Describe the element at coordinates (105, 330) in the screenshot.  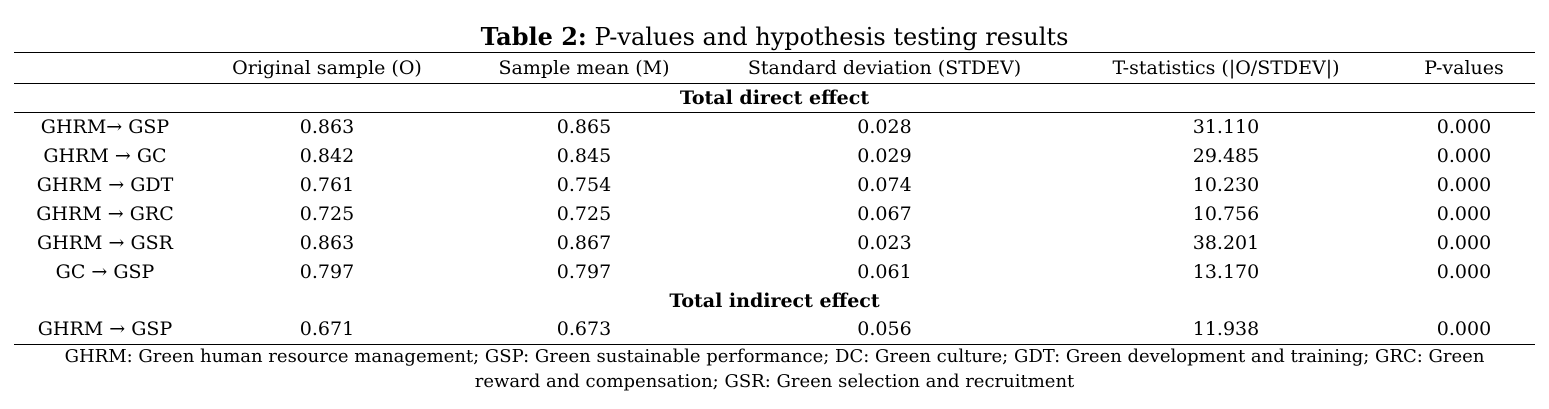
I see `cell-path: GHRM → GSP` at that location.